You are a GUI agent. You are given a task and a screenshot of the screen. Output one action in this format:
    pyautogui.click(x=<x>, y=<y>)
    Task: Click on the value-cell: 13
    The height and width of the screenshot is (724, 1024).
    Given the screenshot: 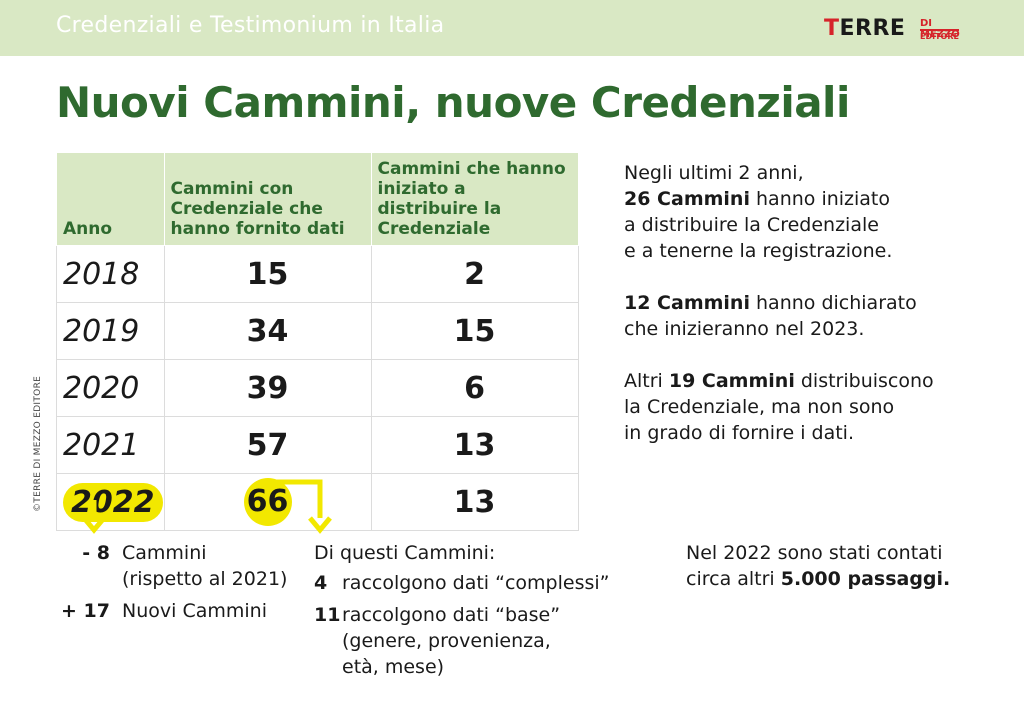 What is the action you would take?
    pyautogui.click(x=474, y=502)
    